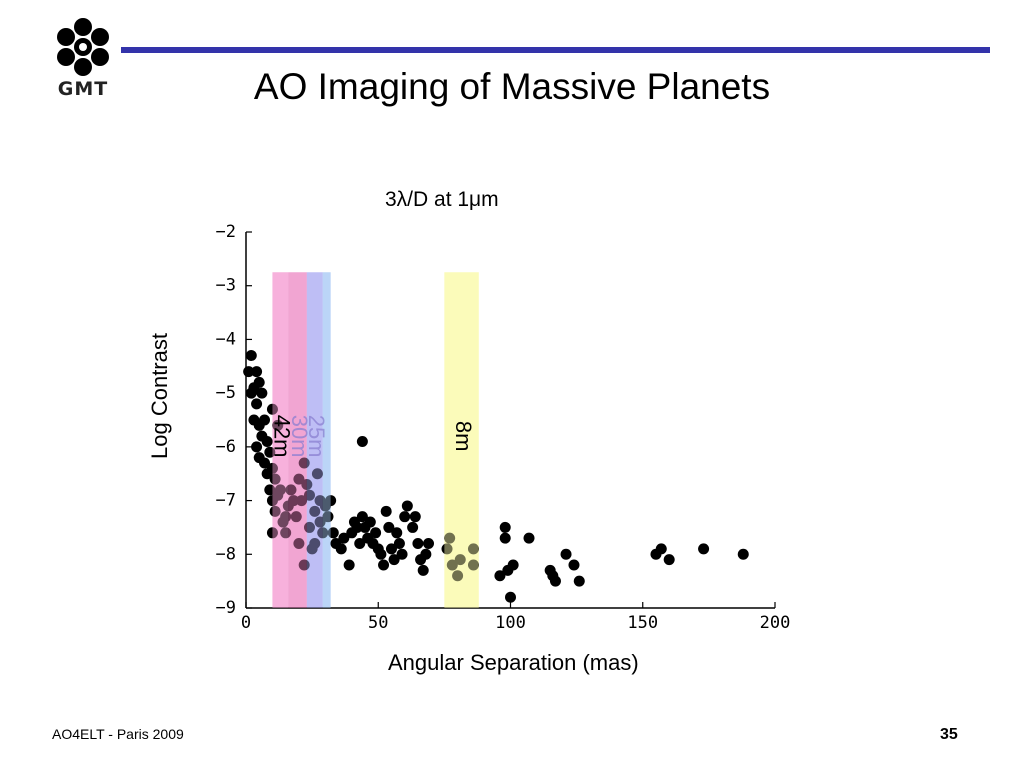 This screenshot has height=768, width=1024. I want to click on x-tick-label: 50, so click(378, 623).